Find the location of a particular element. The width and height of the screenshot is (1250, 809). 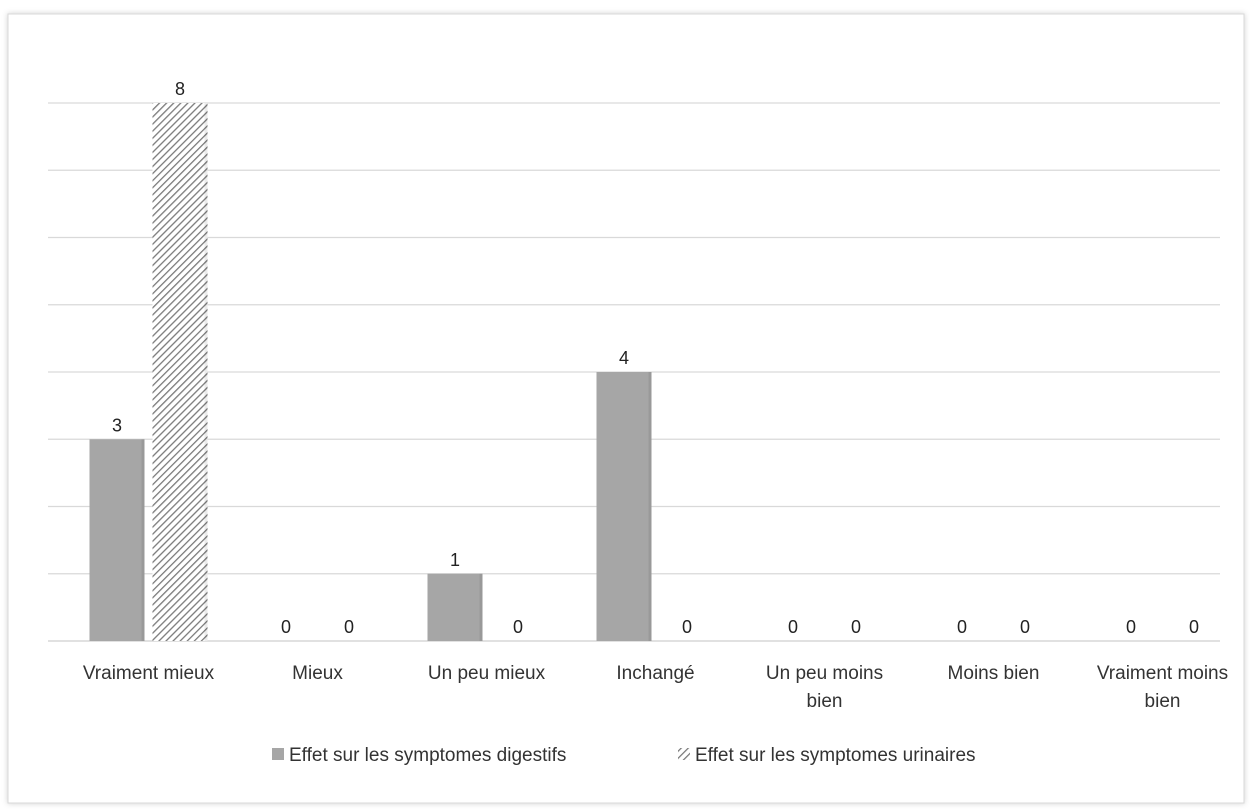

x-tick-label: Inchangé is located at coordinates (655, 673).